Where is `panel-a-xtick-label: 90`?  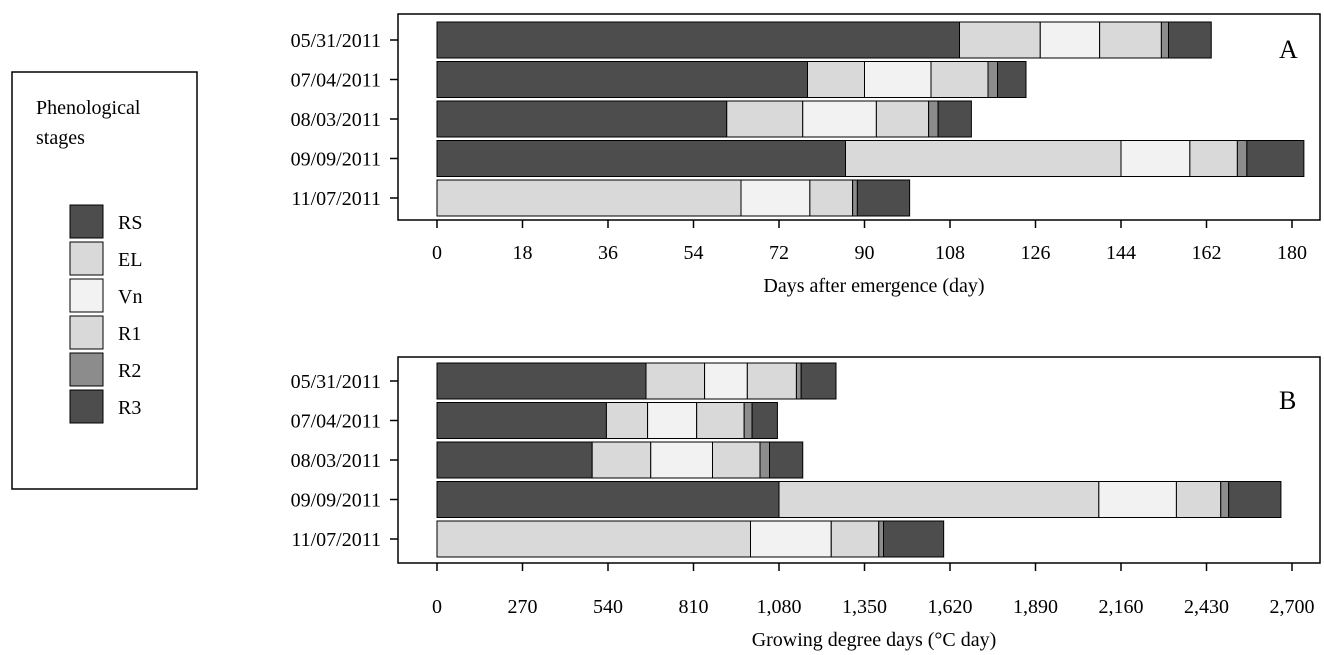 panel-a-xtick-label: 90 is located at coordinates (865, 253).